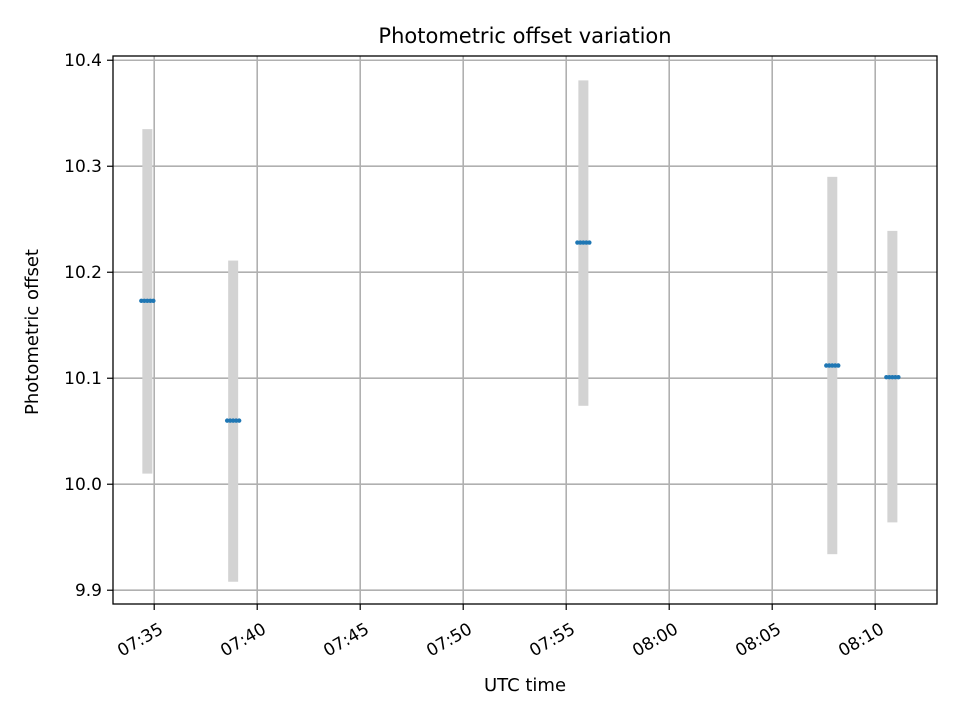 Image resolution: width=960 pixels, height=720 pixels. I want to click on y-tick-label: 10.4, so click(83, 61).